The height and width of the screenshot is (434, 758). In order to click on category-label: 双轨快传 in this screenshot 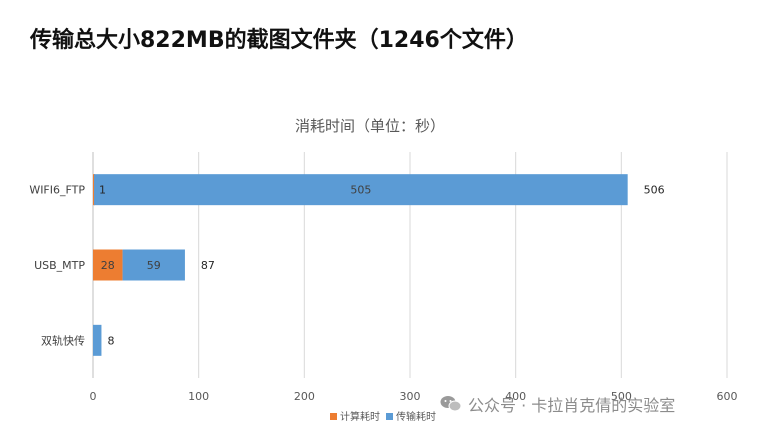, I will do `click(63, 340)`.